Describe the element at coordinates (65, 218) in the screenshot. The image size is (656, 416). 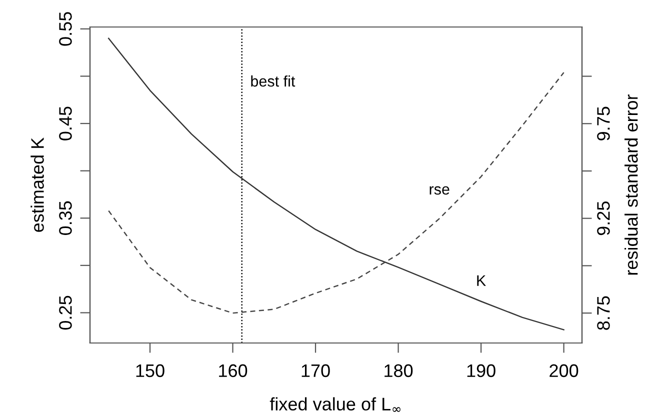
I see `y-tick-label: 0.35` at that location.